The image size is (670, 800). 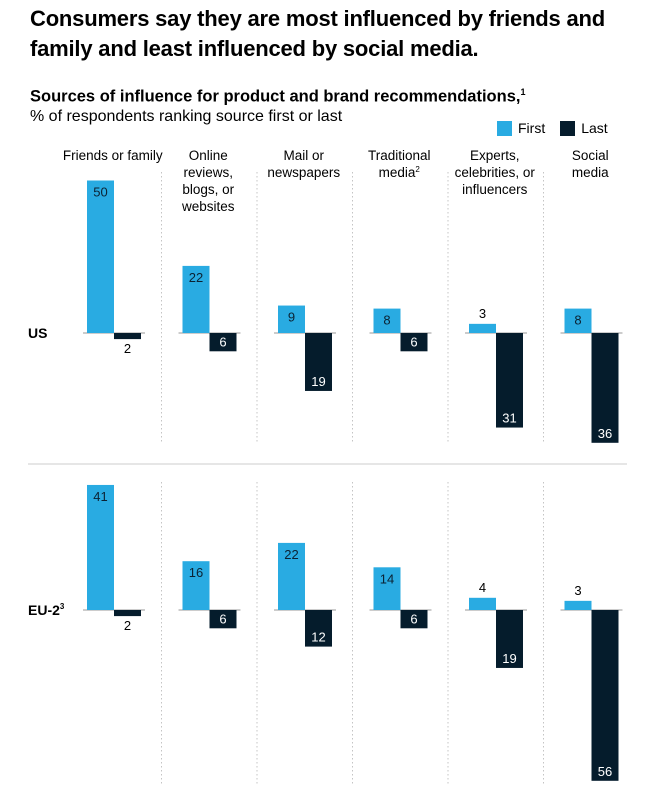 I want to click on legend: First Last, so click(x=560, y=128).